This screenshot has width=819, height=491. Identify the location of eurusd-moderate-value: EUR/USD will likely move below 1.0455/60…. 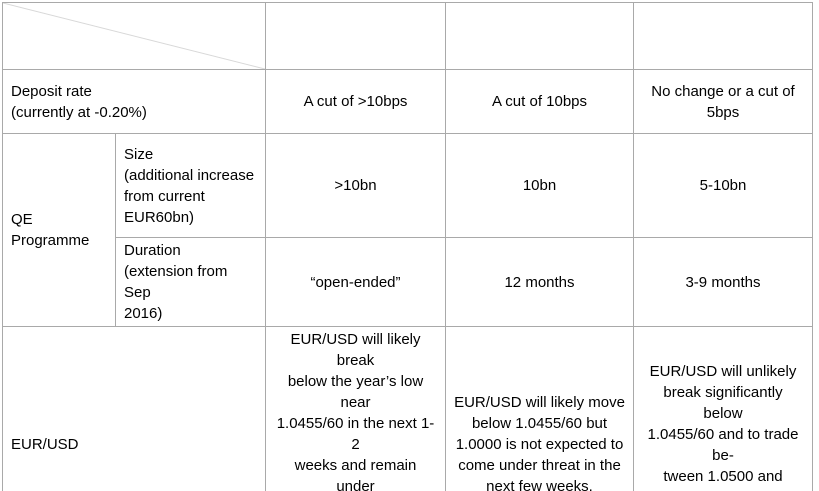
(539, 408).